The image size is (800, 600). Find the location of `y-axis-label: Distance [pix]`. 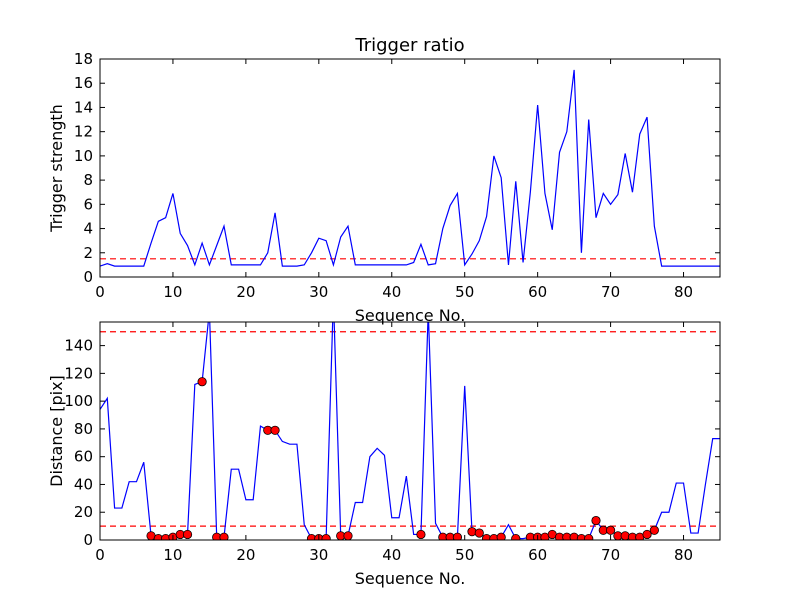

y-axis-label: Distance [pix] is located at coordinates (56, 431).